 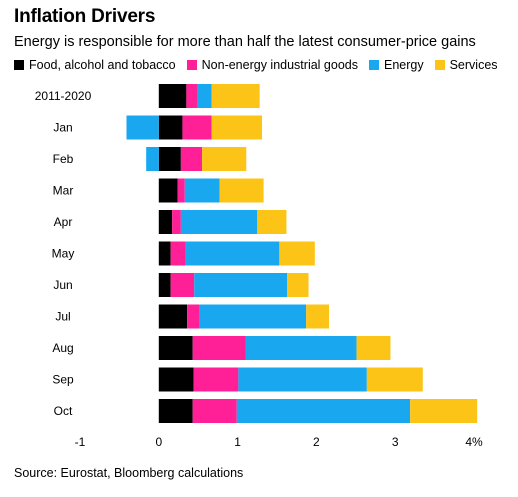 I want to click on y-tick-label-jul: Jul, so click(x=62, y=317).